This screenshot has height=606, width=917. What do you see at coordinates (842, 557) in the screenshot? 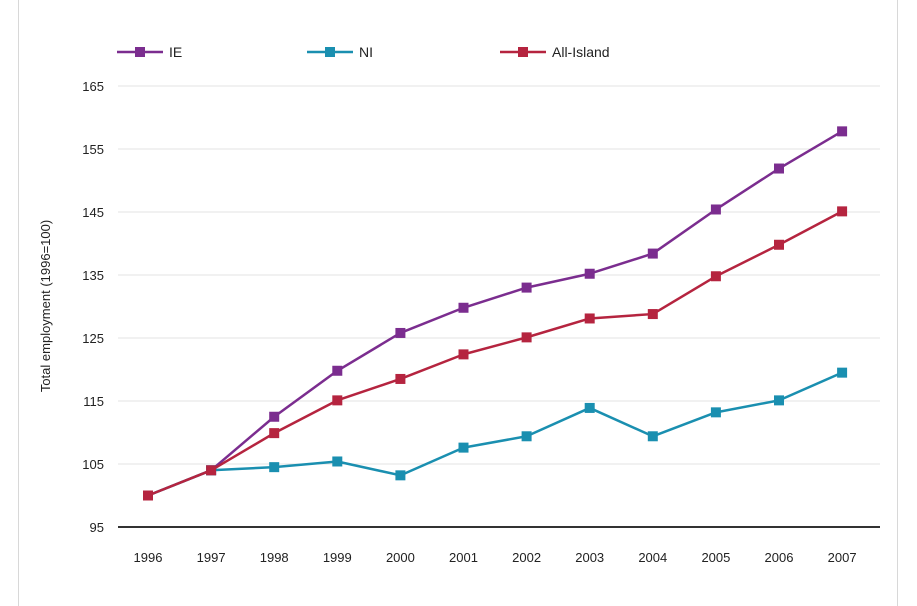
I see `x-tick-label: 2007` at bounding box center [842, 557].